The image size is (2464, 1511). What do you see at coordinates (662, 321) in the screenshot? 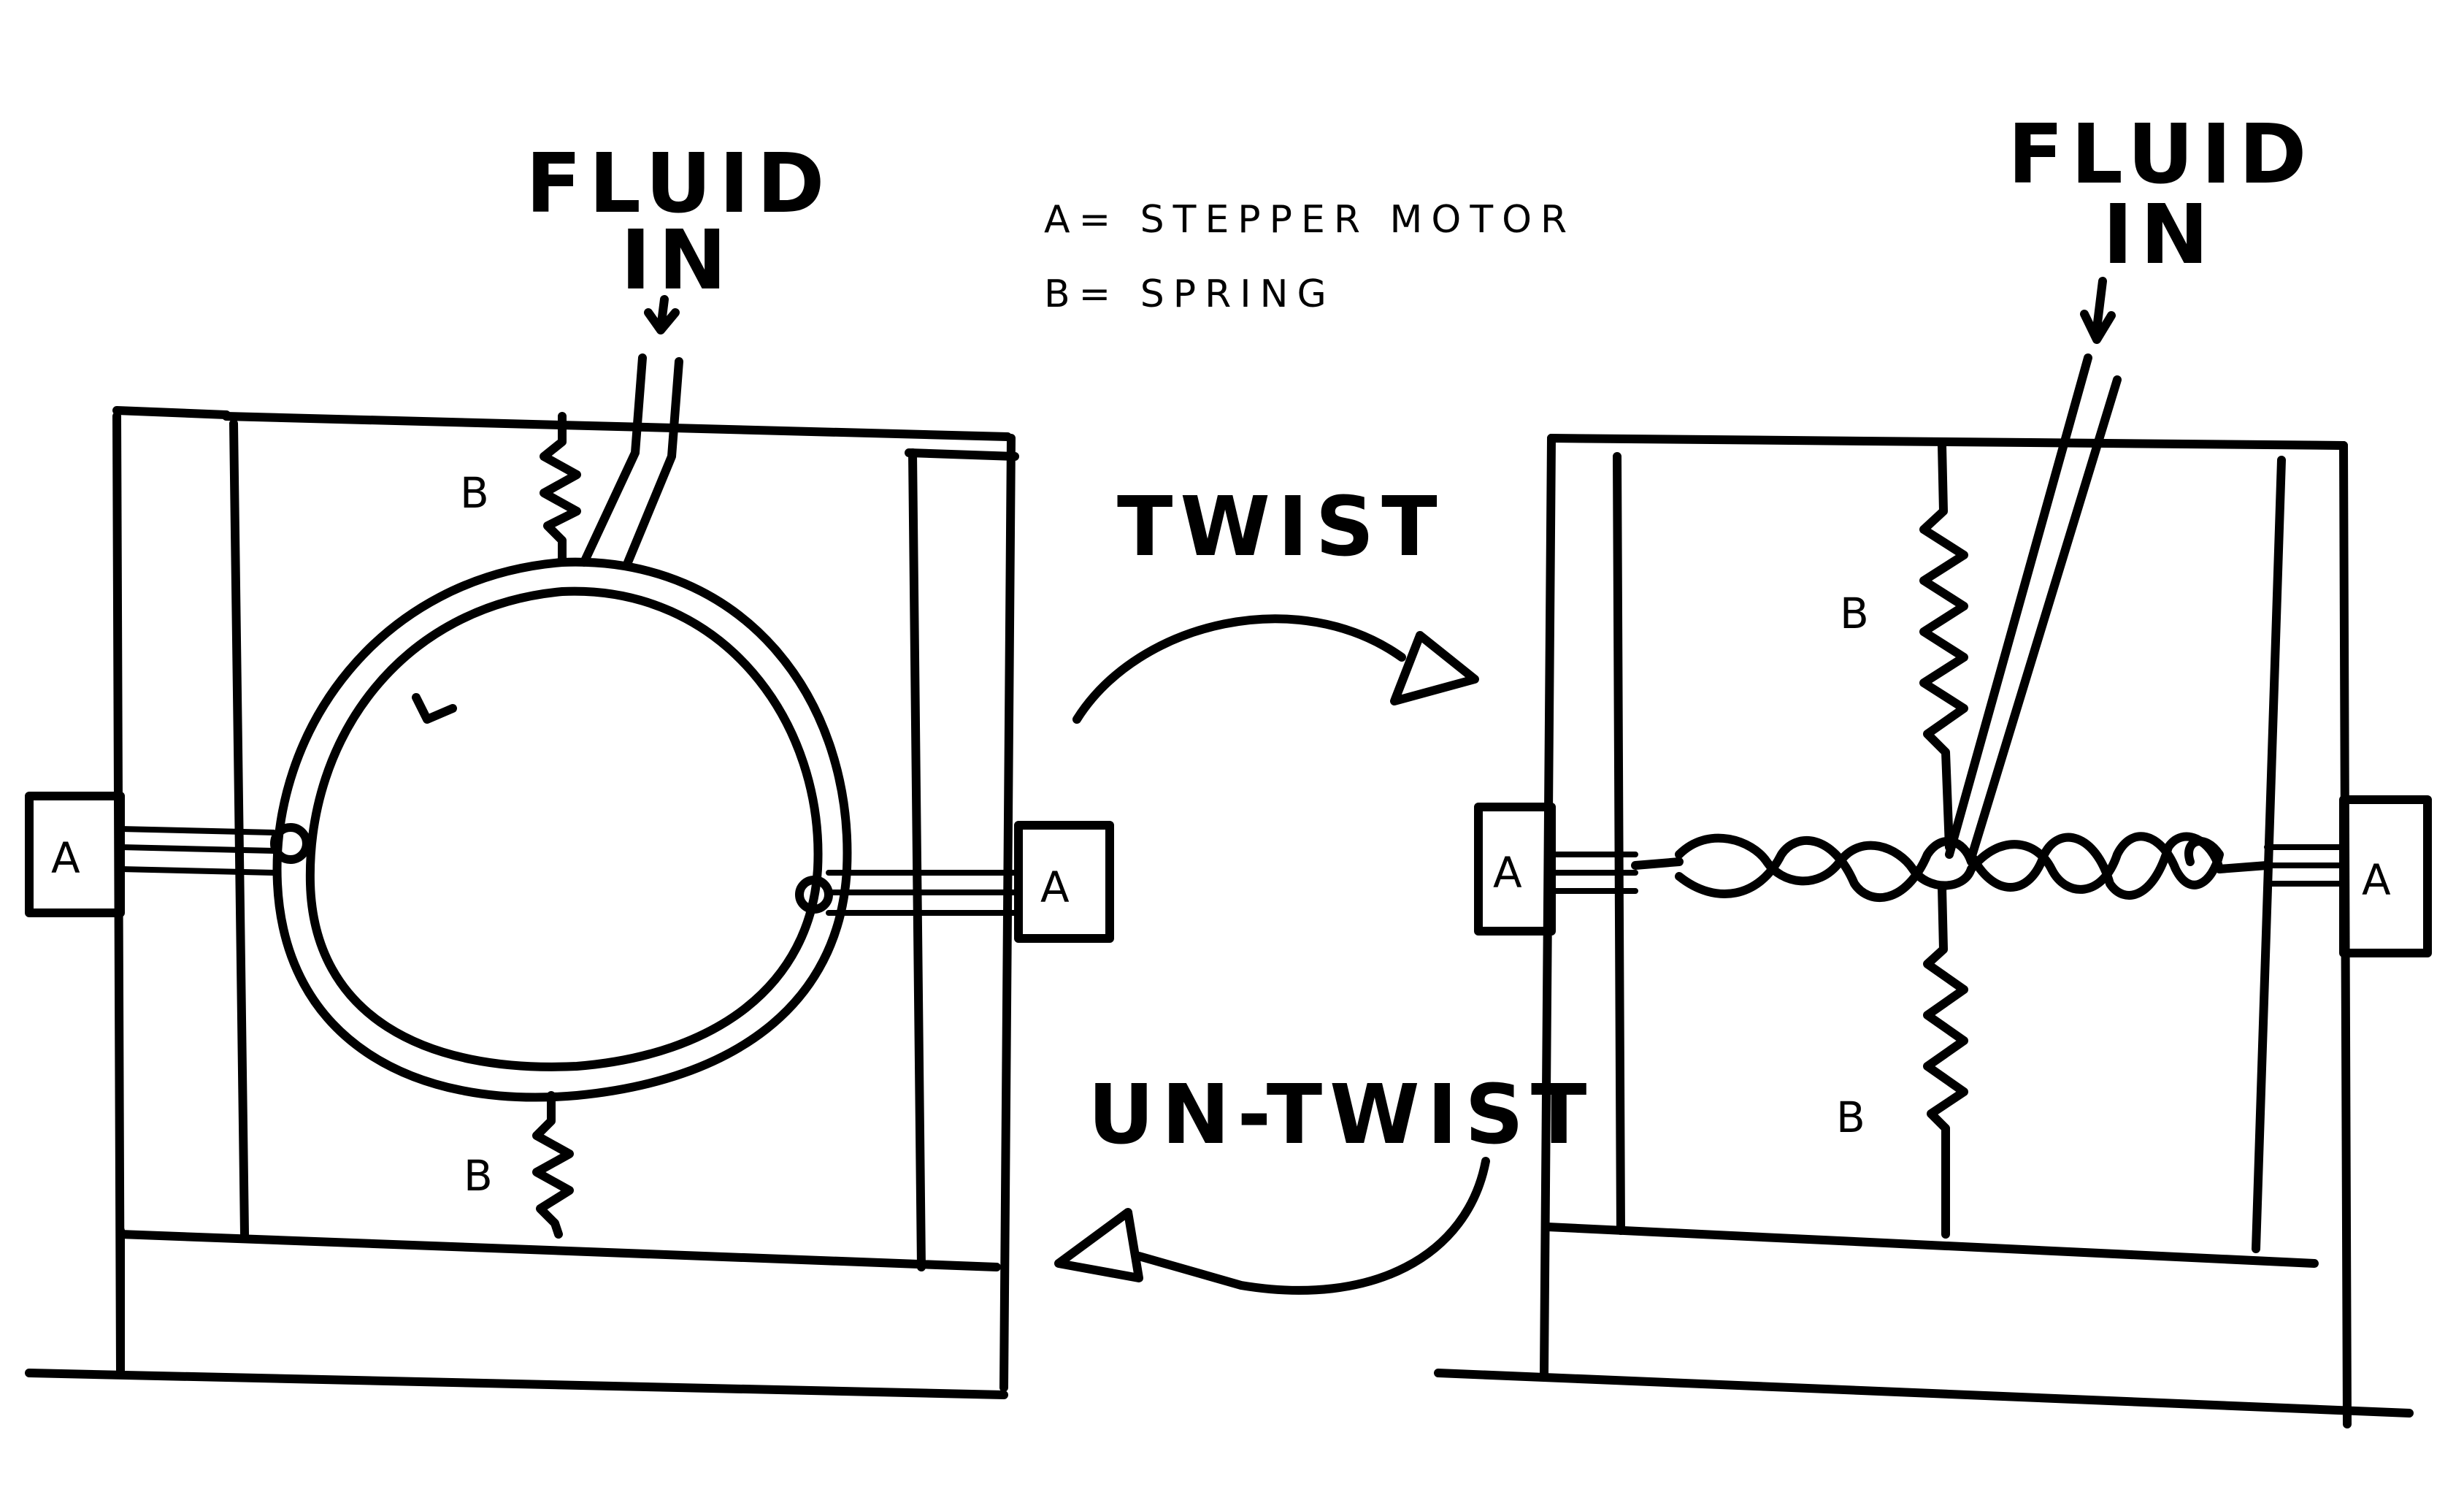
I see `left-fluid-arrowhead` at bounding box center [662, 321].